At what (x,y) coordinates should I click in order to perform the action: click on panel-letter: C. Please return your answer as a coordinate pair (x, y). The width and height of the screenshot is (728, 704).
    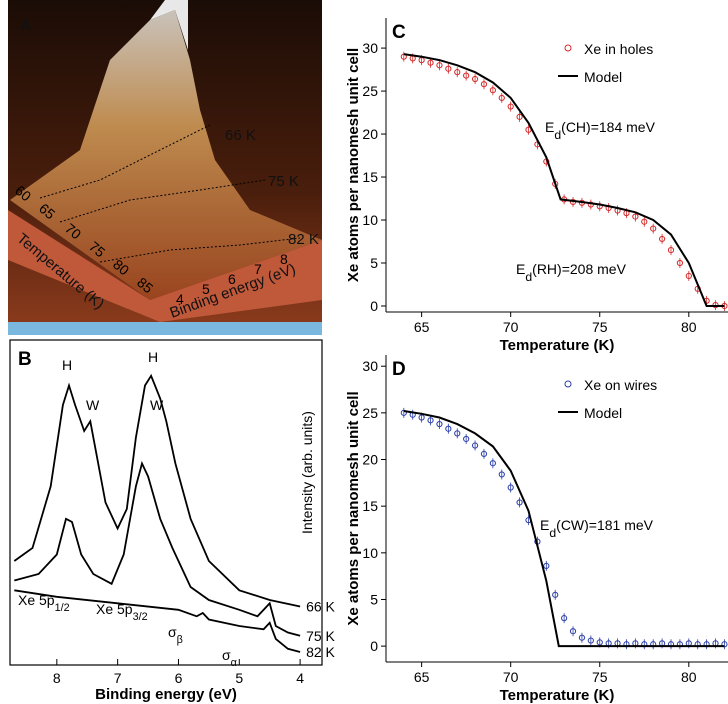
    Looking at the image, I should click on (399, 32).